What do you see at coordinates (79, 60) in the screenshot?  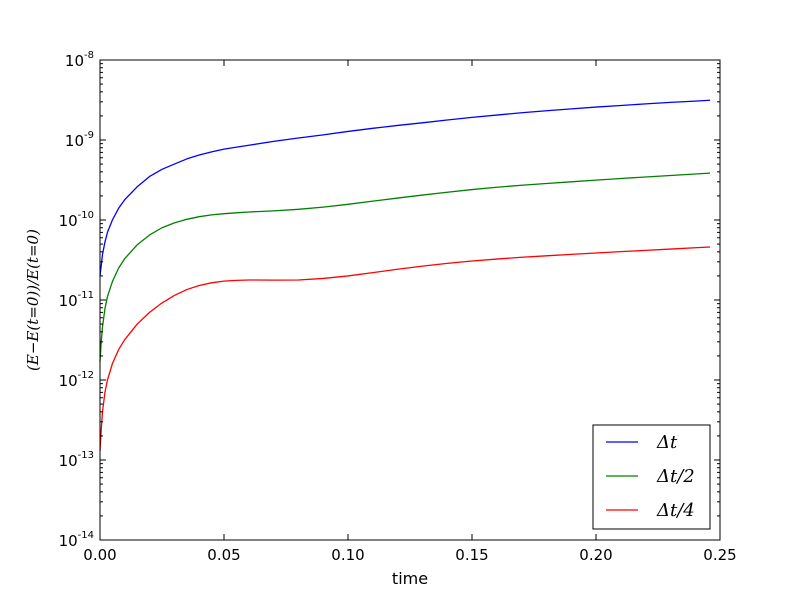 I see `y-tick-label: 10⁻⁸` at bounding box center [79, 60].